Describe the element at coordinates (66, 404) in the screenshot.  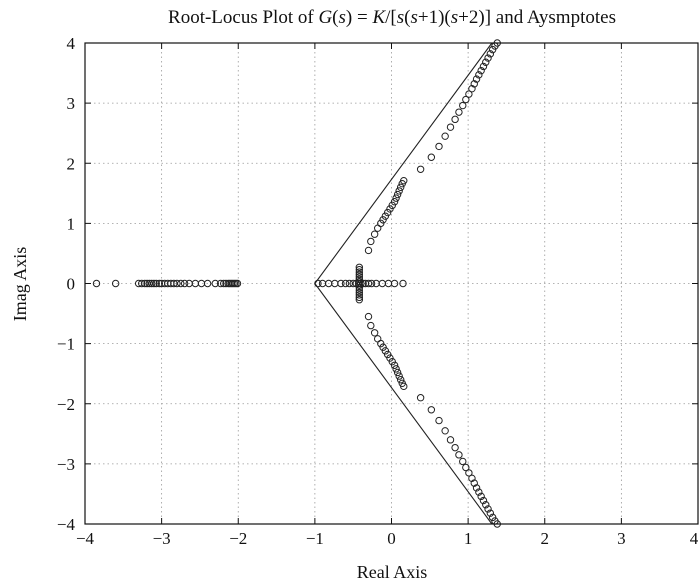
I see `y-tick-label: −2` at that location.